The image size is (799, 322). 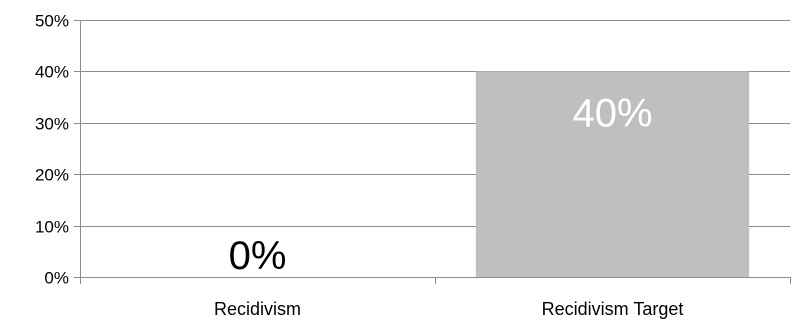 I want to click on category-label: Recidivism, so click(x=257, y=309).